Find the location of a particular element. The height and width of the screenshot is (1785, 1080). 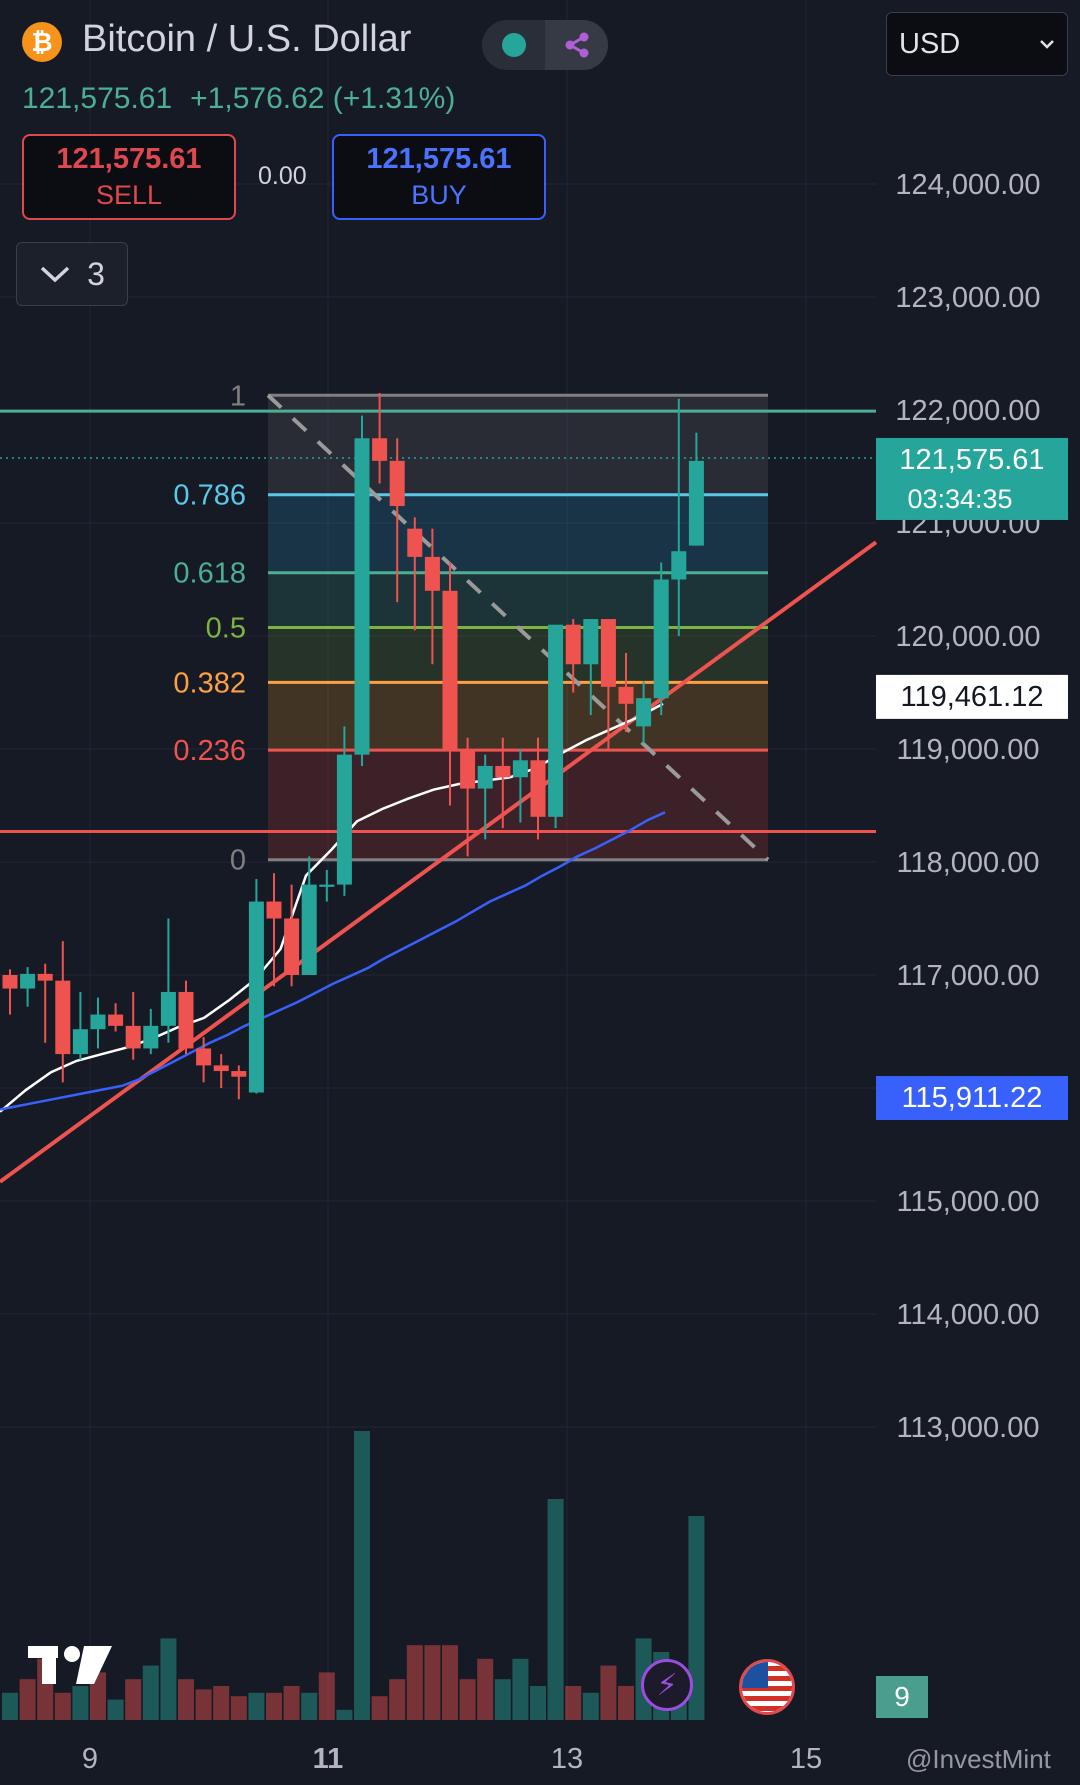

fib-level-label: 0.382 is located at coordinates (209, 683).